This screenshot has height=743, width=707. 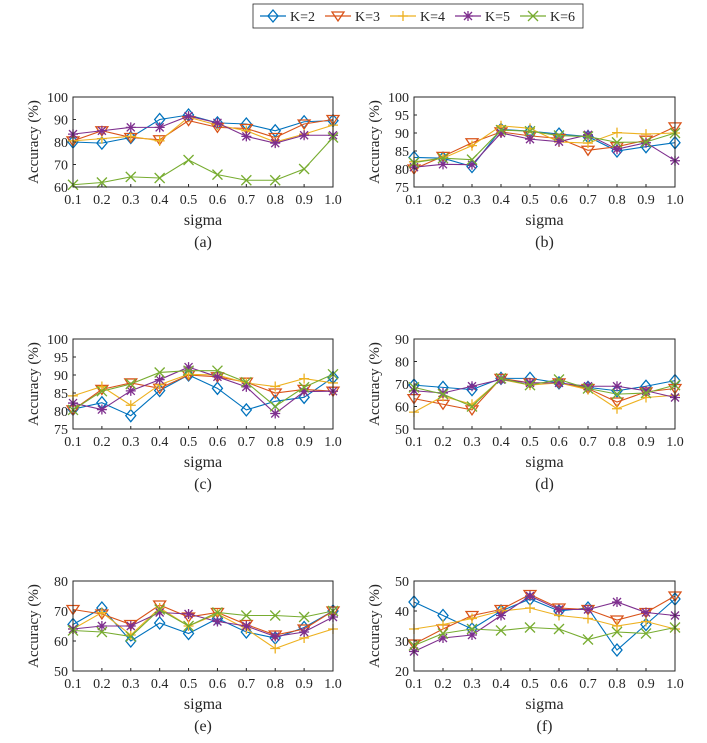 I want to click on y-tick-label: 70, so click(x=61, y=166).